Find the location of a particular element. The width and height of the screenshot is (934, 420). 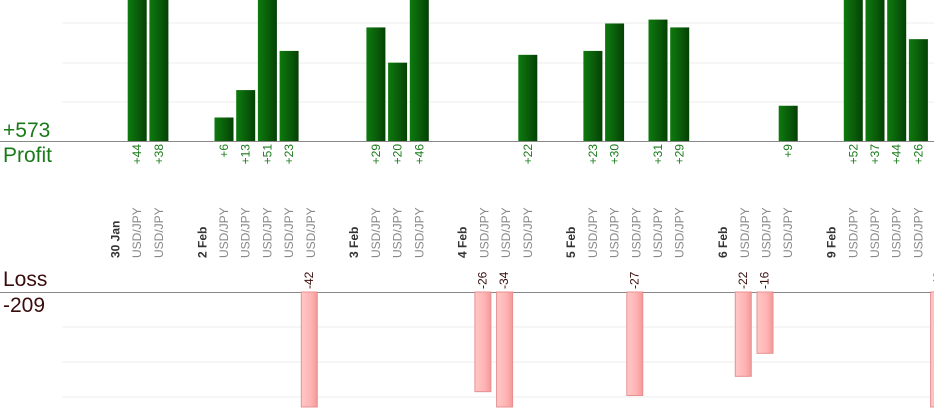

loss-value-label: -27 is located at coordinates (634, 280).